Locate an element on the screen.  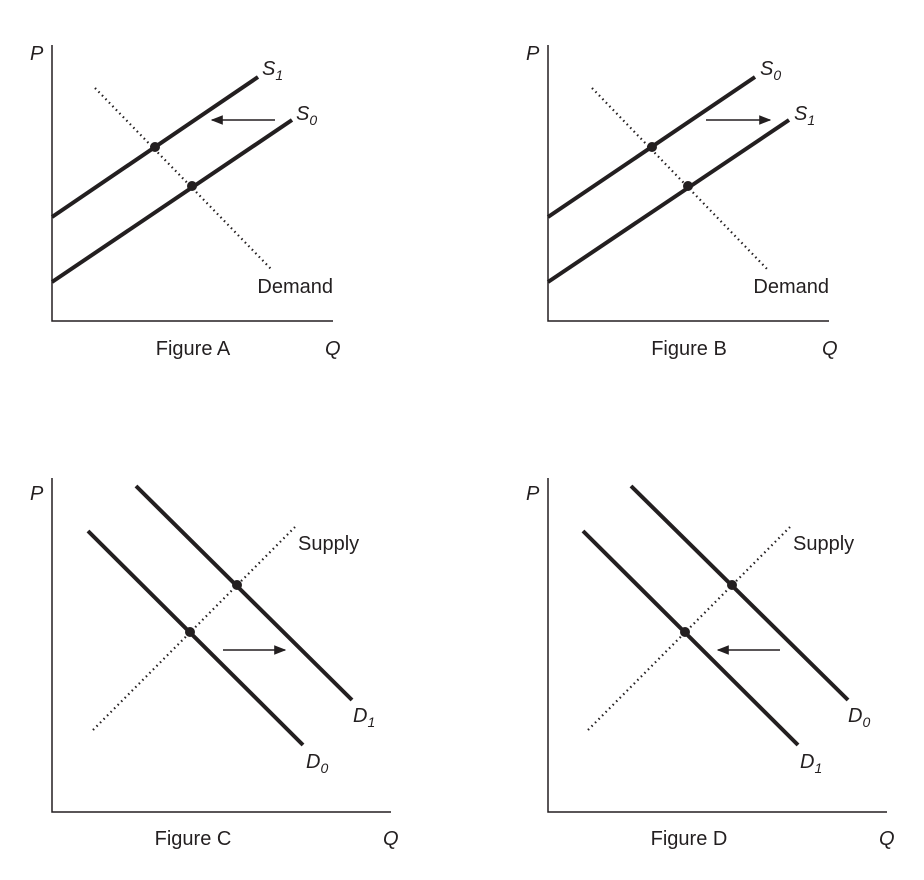
figure-title: Figure D is located at coordinates (689, 839).